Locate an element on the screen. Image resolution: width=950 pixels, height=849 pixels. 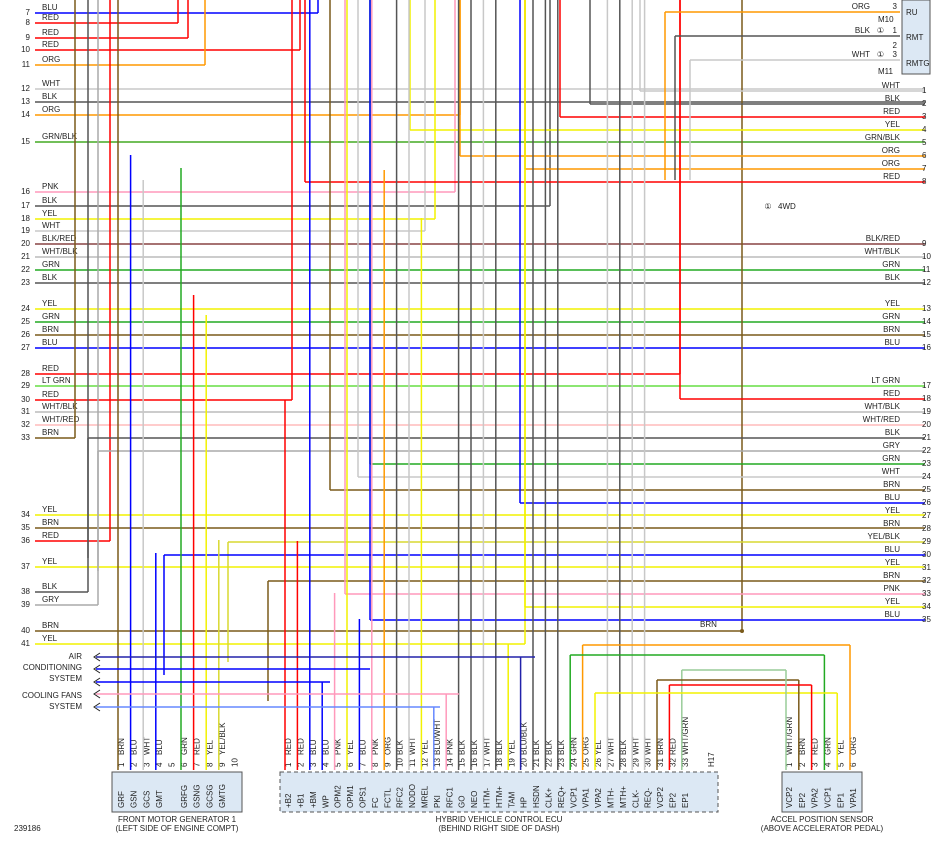
pin-name: +BM is located at coordinates (313, 799).